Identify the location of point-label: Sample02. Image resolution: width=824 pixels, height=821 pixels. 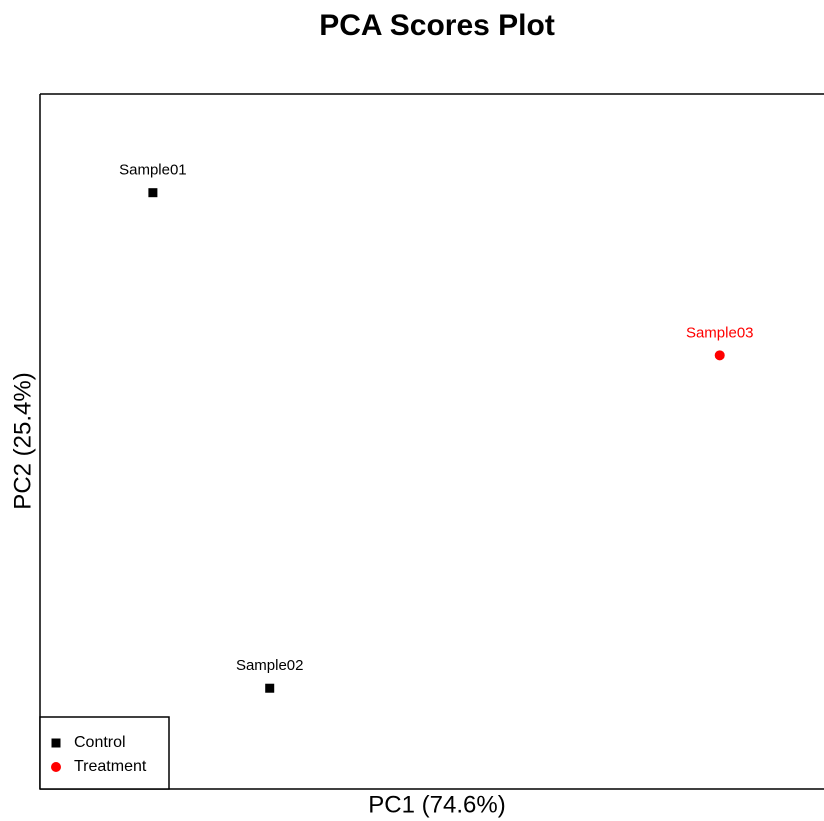
(270, 665).